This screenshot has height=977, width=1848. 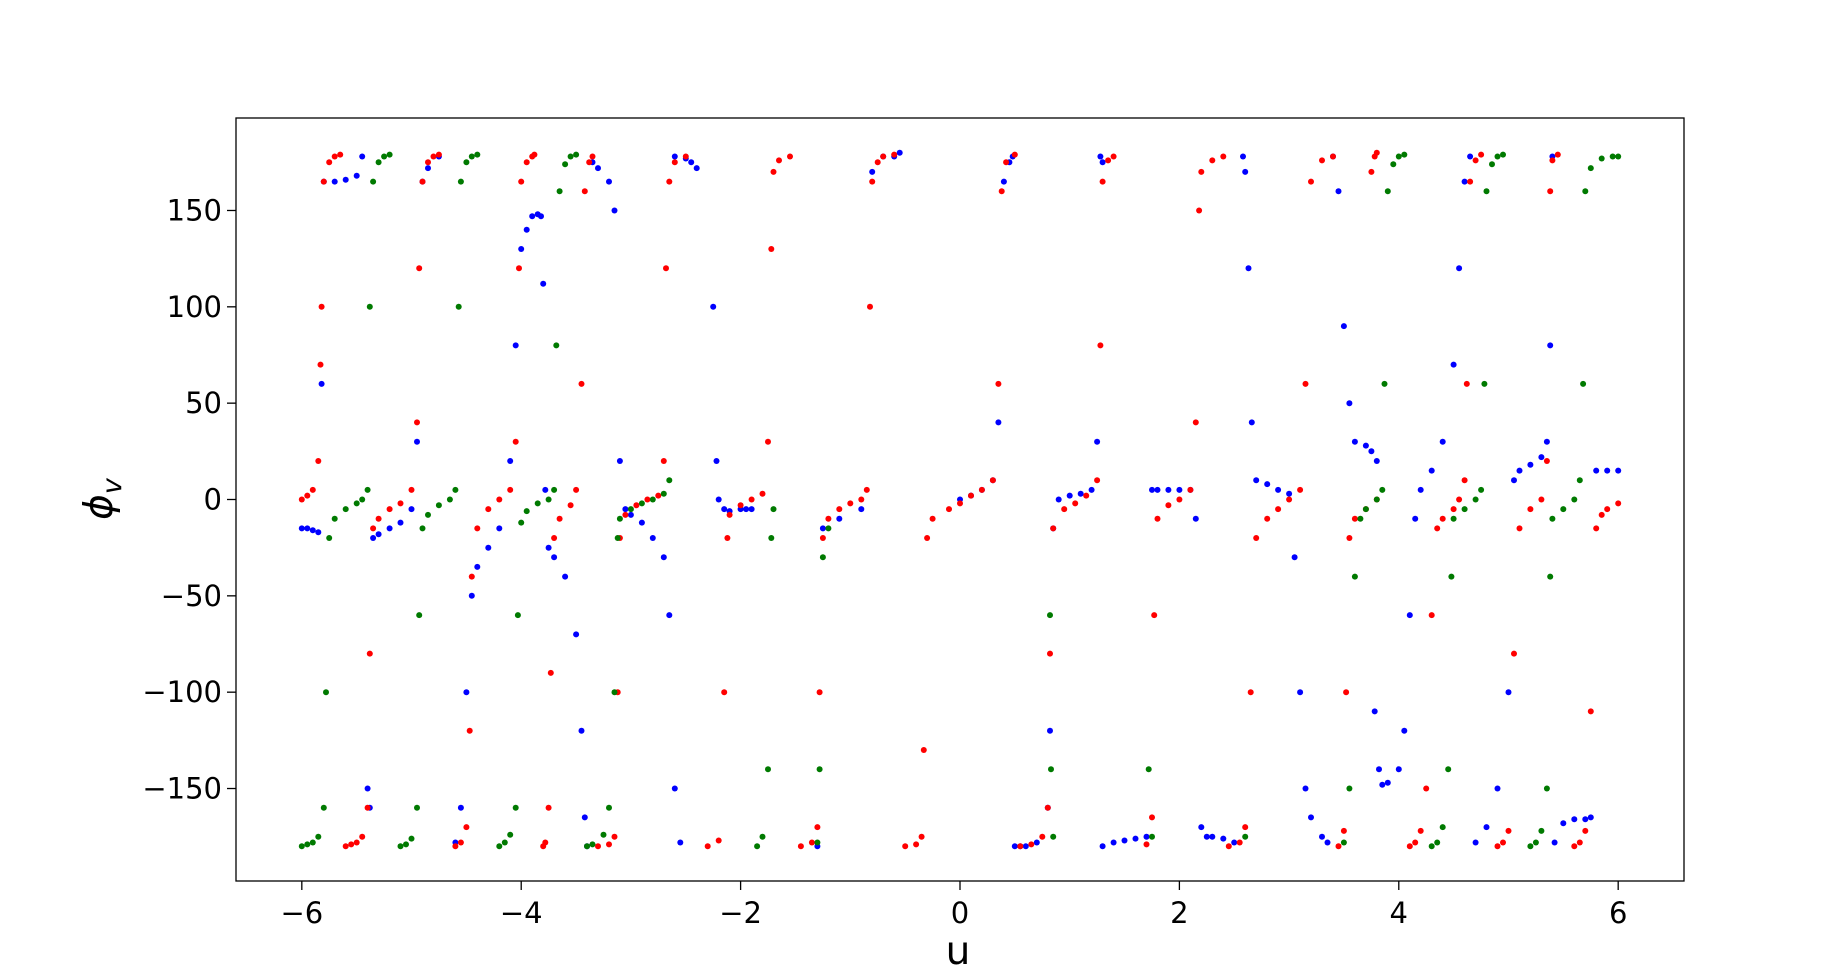 What do you see at coordinates (194, 307) in the screenshot?
I see `y-tick-label: 100` at bounding box center [194, 307].